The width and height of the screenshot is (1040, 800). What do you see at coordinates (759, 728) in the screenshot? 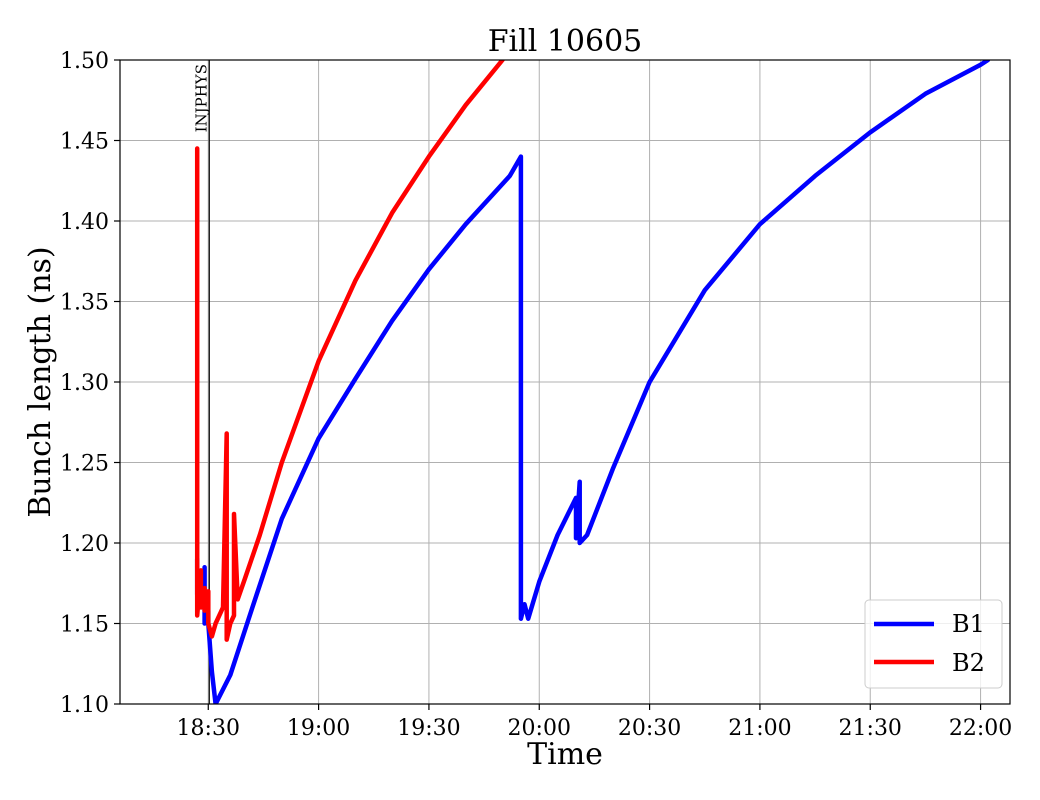
I see `x-tick-label: 21:00` at bounding box center [759, 728].